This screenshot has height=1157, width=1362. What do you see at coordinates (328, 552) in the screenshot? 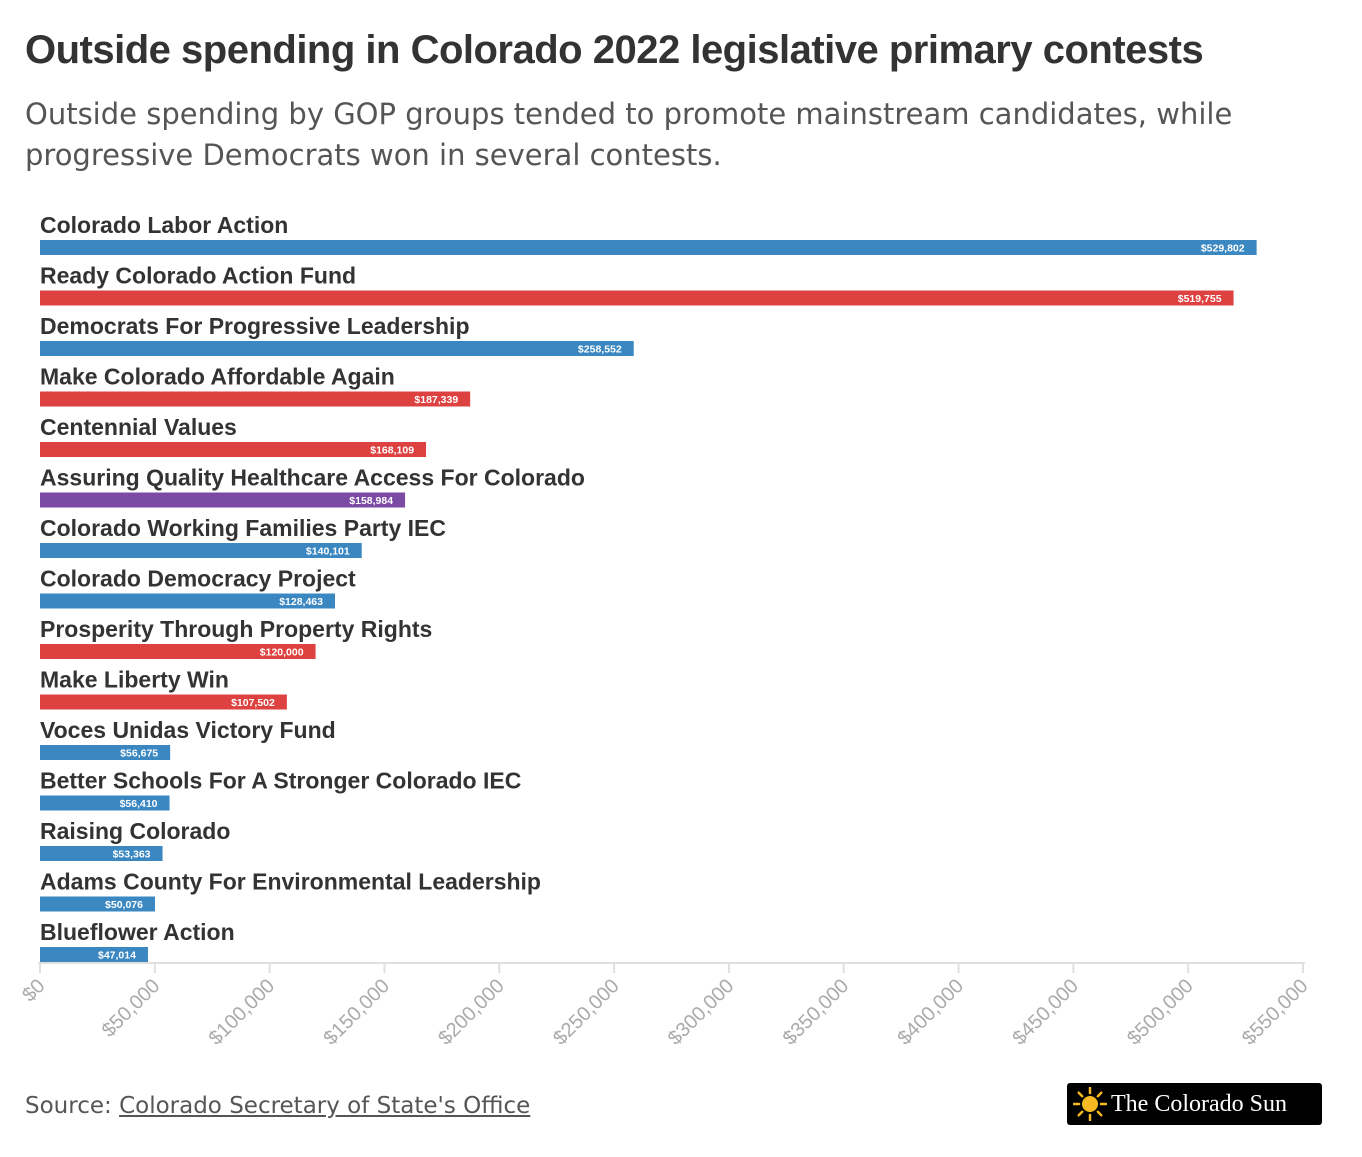
I see `bar-value-label: $140,101` at bounding box center [328, 552].